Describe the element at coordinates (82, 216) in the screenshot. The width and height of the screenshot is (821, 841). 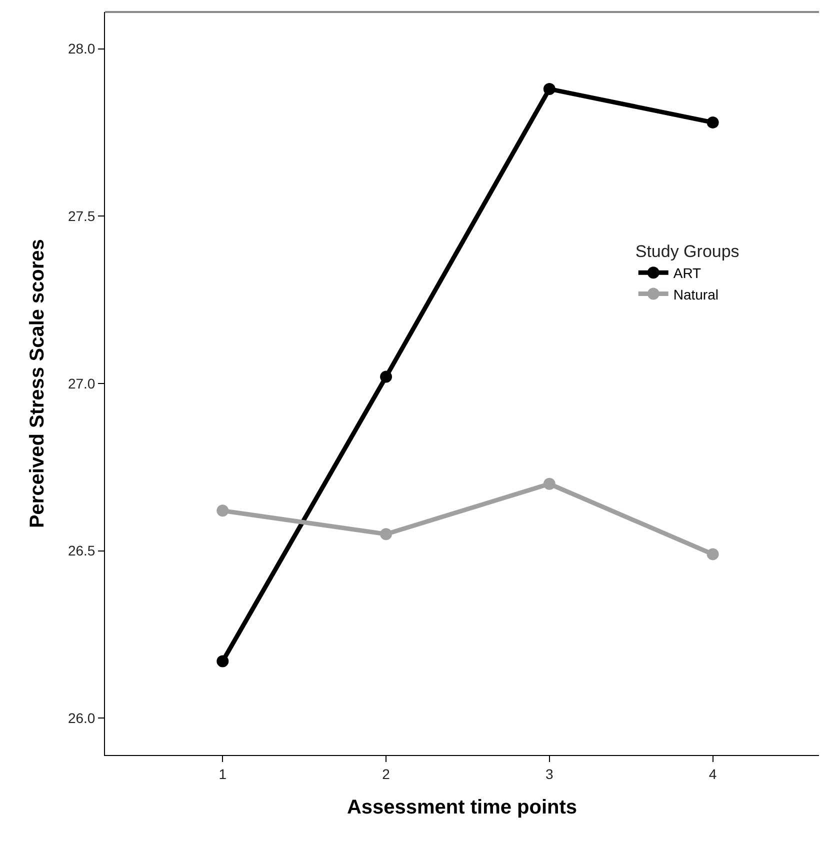
I see `y-tick-label: 27.5` at that location.